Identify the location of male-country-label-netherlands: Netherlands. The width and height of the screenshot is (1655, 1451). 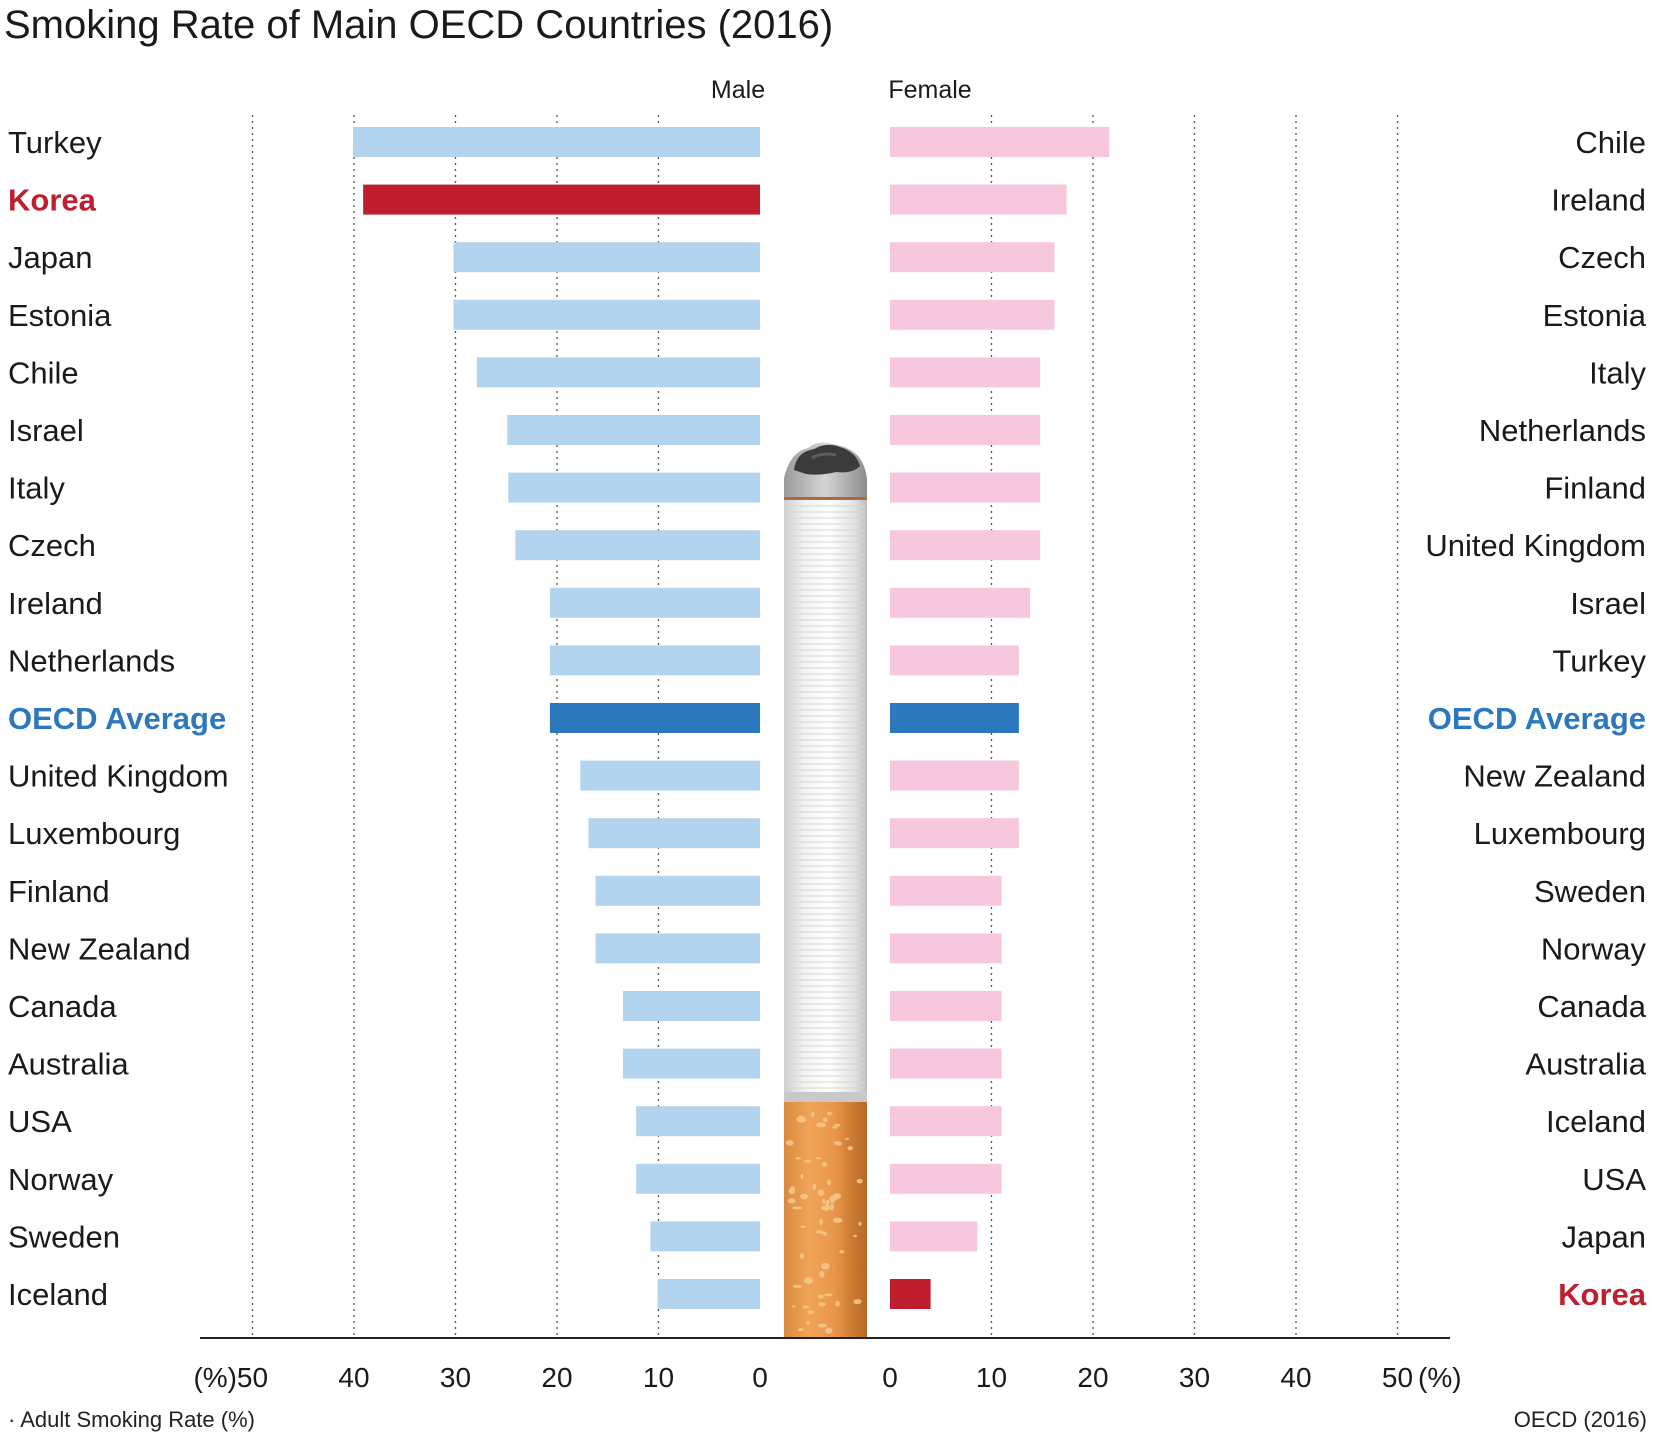
(91, 660).